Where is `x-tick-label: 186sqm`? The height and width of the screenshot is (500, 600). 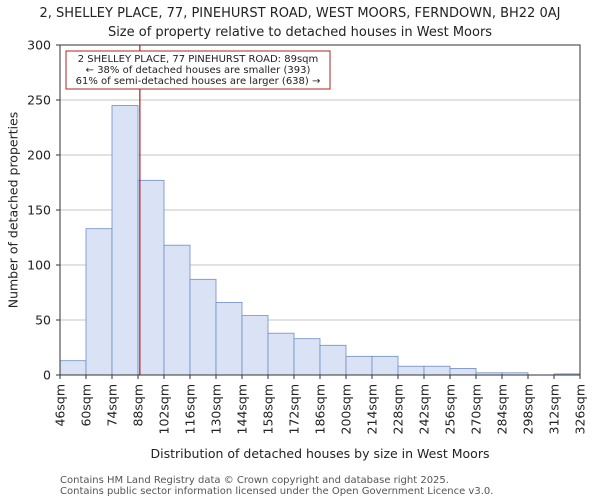 x-tick-label: 186sqm is located at coordinates (319, 409).